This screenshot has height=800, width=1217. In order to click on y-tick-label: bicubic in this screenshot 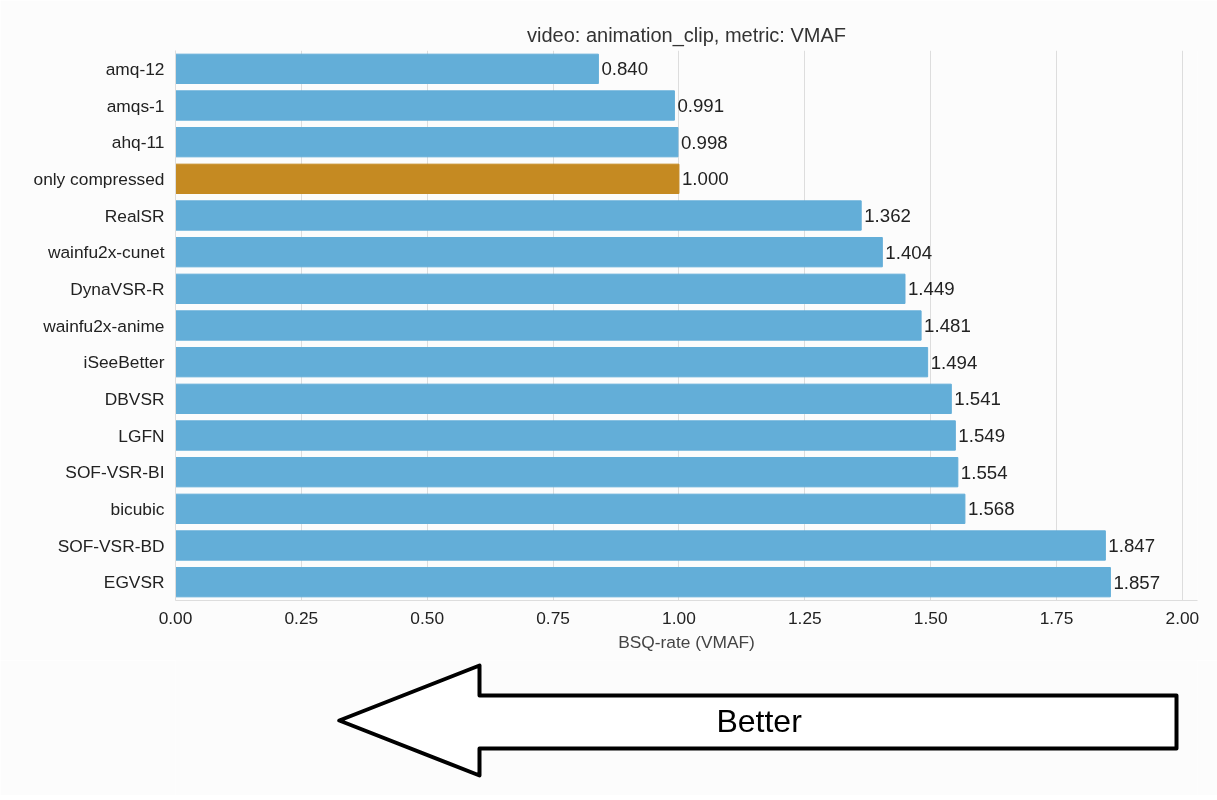, I will do `click(137, 508)`.